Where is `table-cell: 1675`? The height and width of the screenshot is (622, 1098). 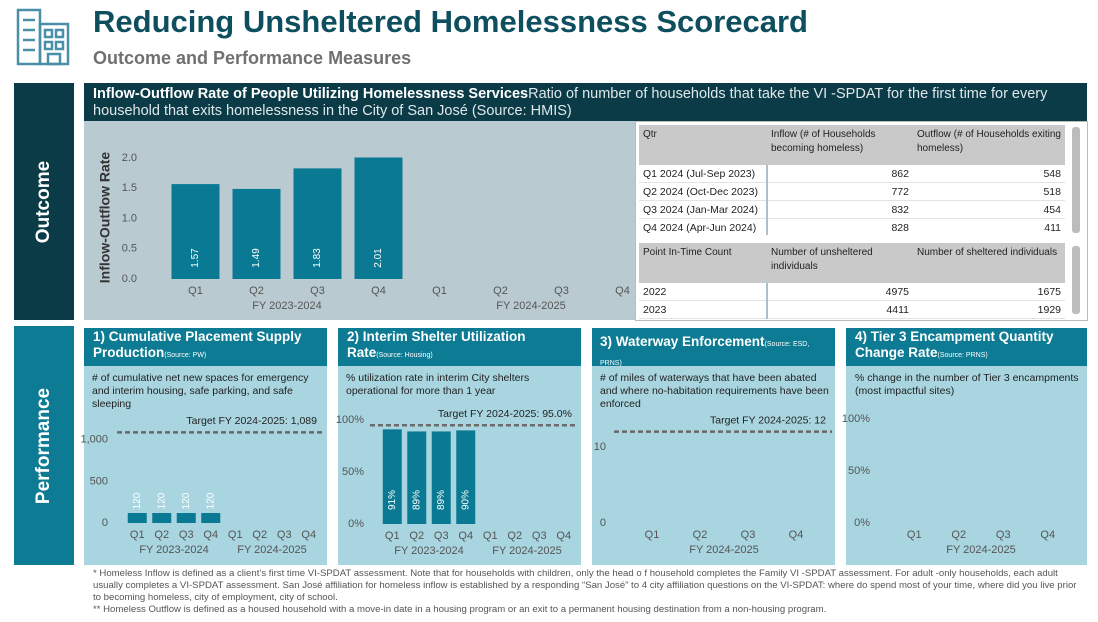 table-cell: 1675 is located at coordinates (989, 292).